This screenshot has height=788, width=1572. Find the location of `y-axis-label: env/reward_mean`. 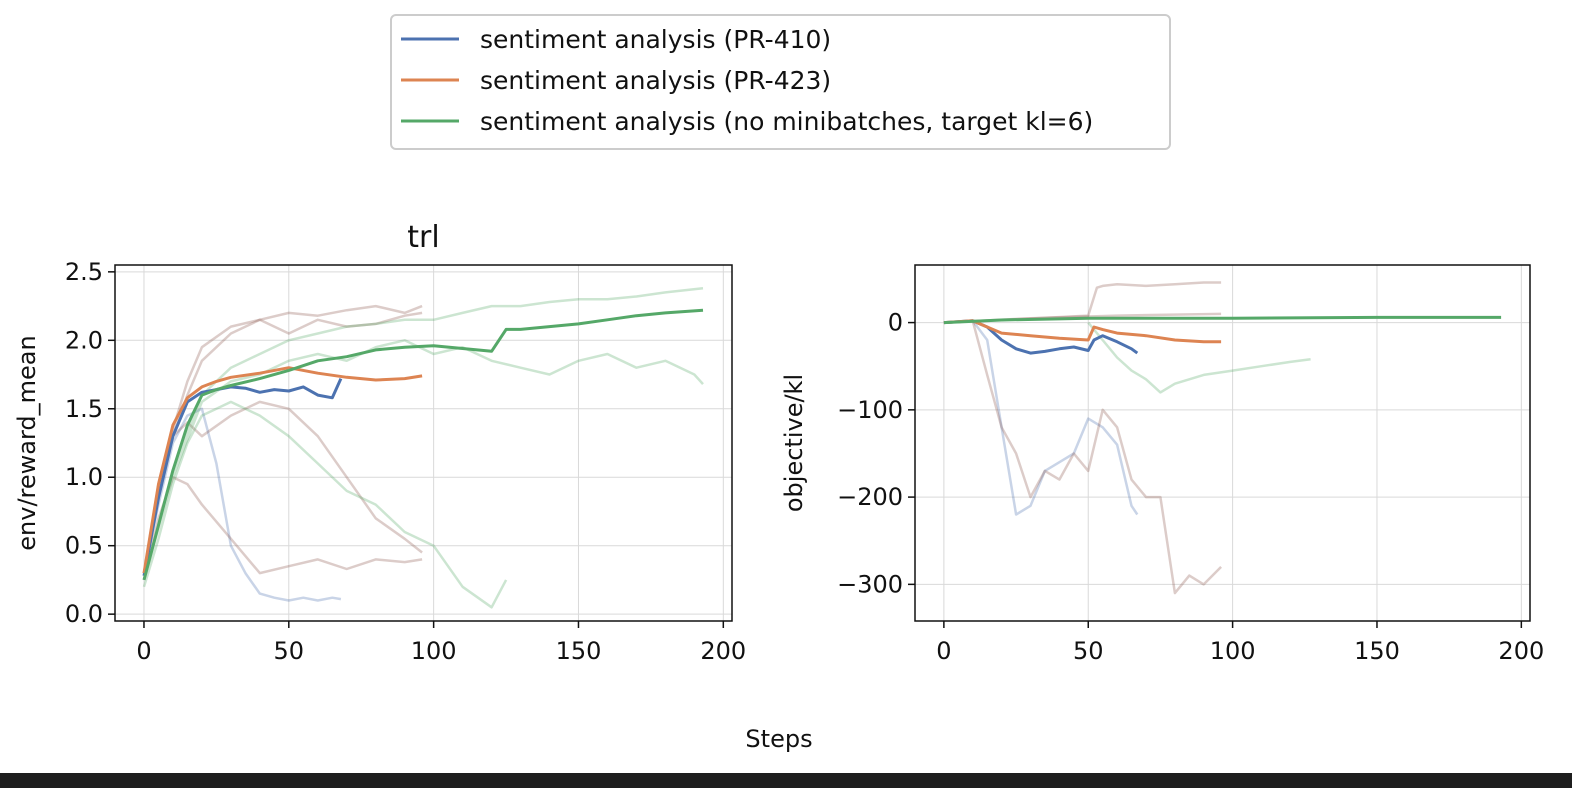

y-axis-label: env/reward_mean is located at coordinates (27, 442).